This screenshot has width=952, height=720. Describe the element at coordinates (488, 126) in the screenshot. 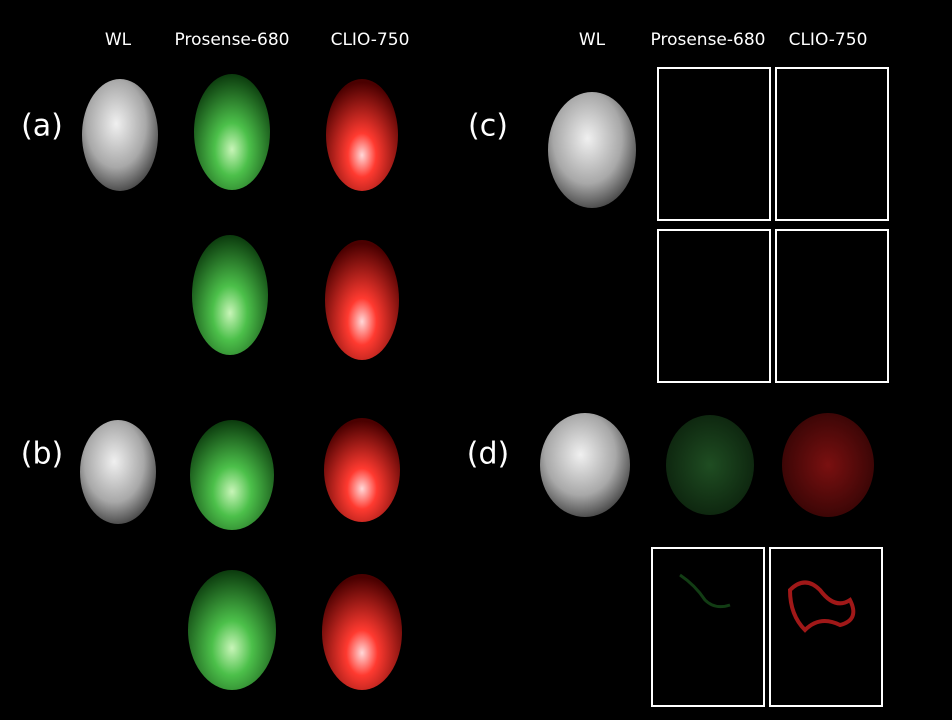

I see `panel-label: (c)` at that location.